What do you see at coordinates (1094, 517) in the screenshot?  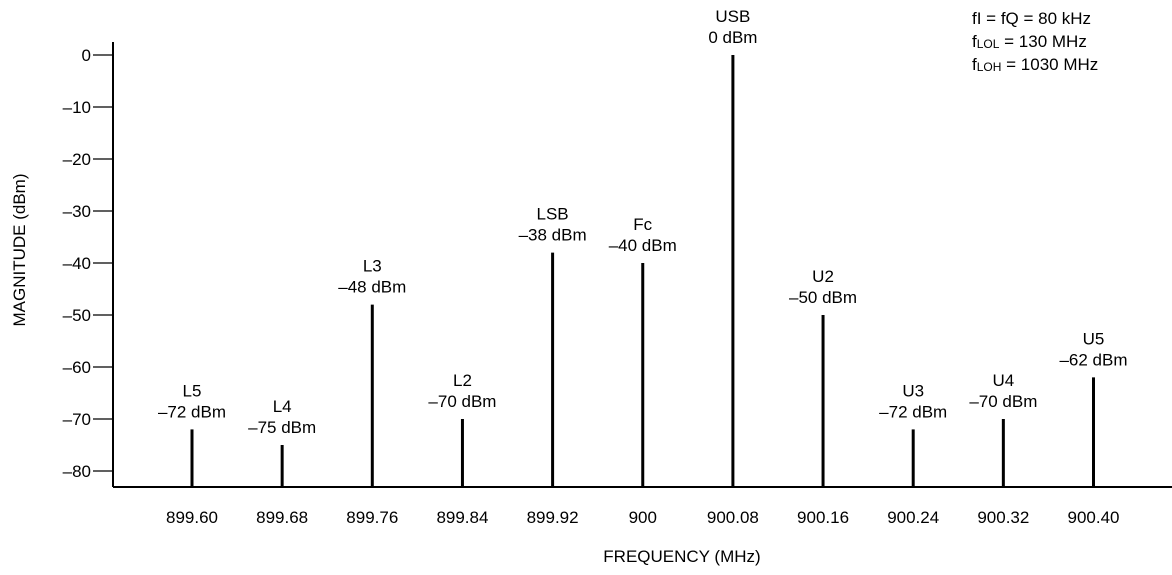 I see `x-tick-label: 900.40` at bounding box center [1094, 517].